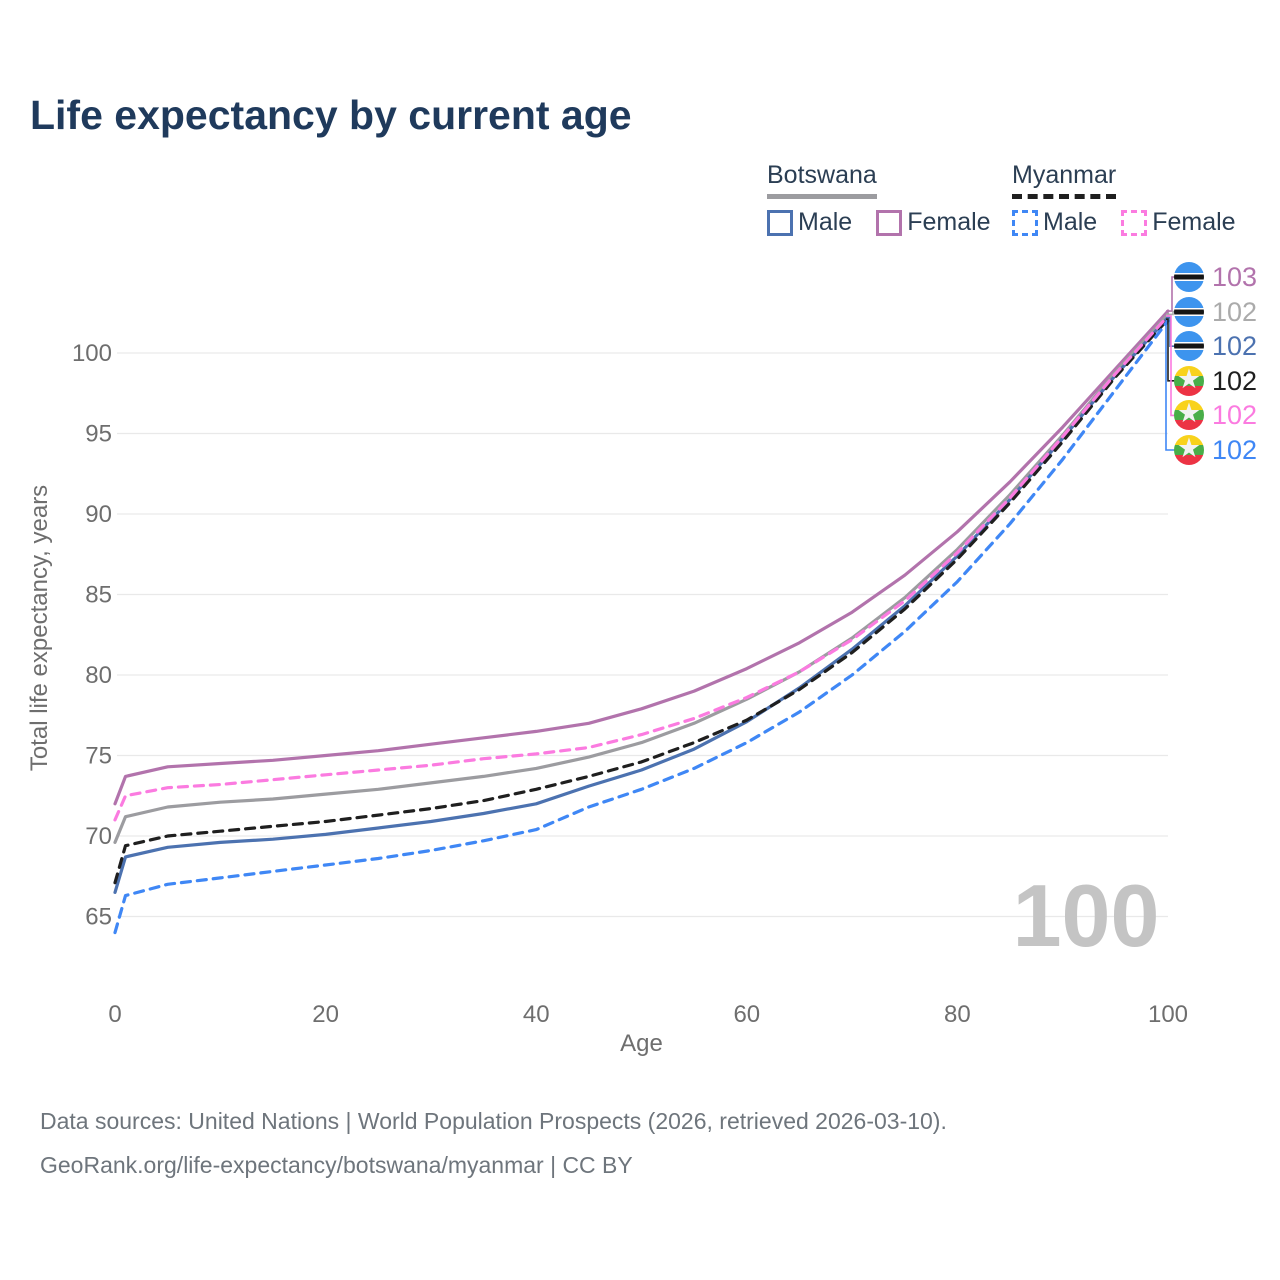 This screenshot has height=1280, width=1280. I want to click on x-tick-labels: 0 20 40 60 80 100, so click(648, 1014).